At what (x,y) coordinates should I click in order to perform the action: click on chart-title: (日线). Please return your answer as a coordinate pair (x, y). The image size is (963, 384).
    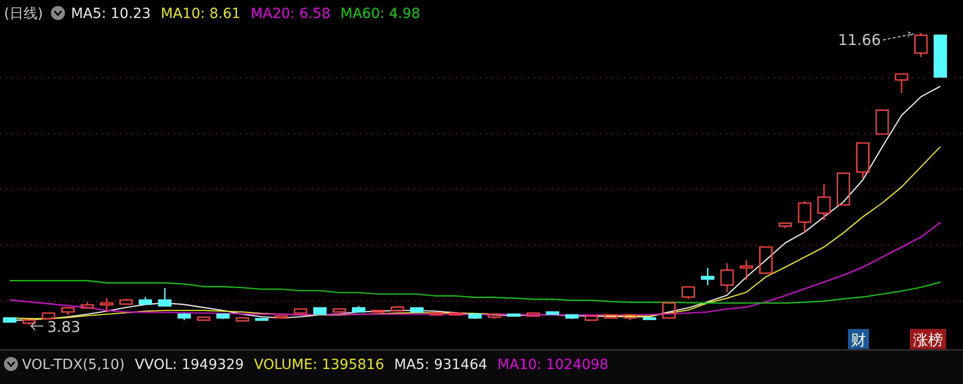
    Looking at the image, I should click on (23, 14).